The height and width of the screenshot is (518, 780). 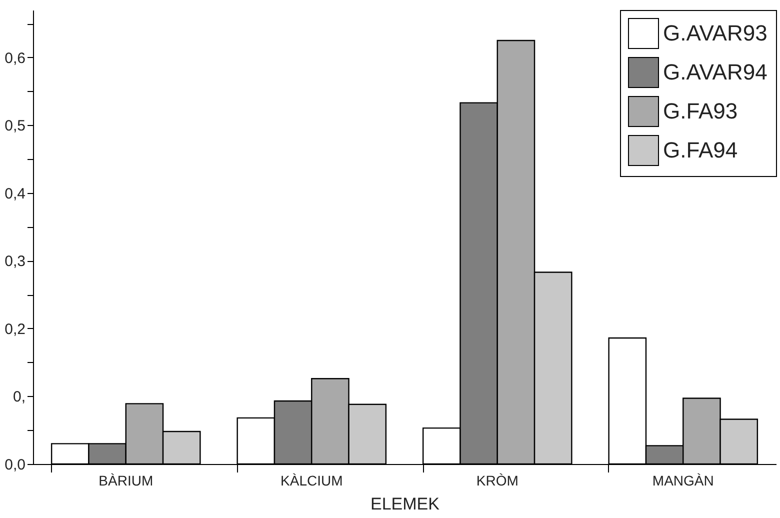 I want to click on x-tick-label: MANGÀN, so click(x=683, y=480).